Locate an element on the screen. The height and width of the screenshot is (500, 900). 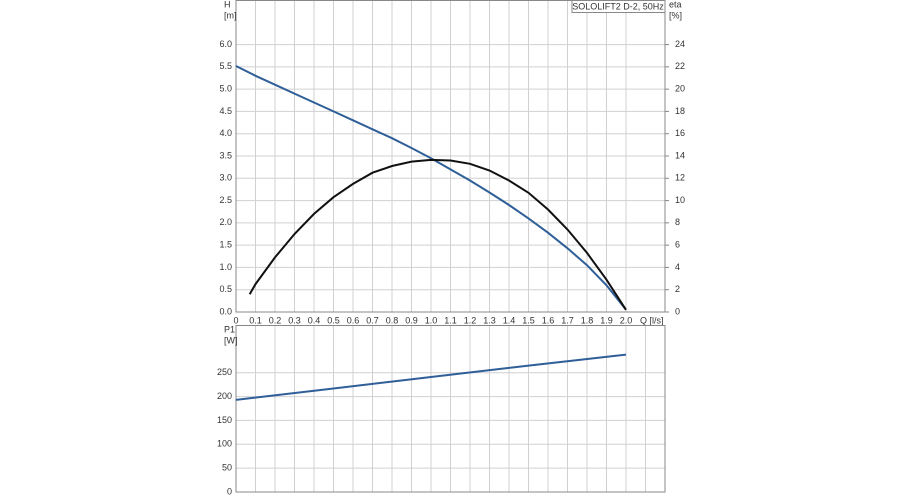
y-tick-label: 1.5 is located at coordinates (225, 245).